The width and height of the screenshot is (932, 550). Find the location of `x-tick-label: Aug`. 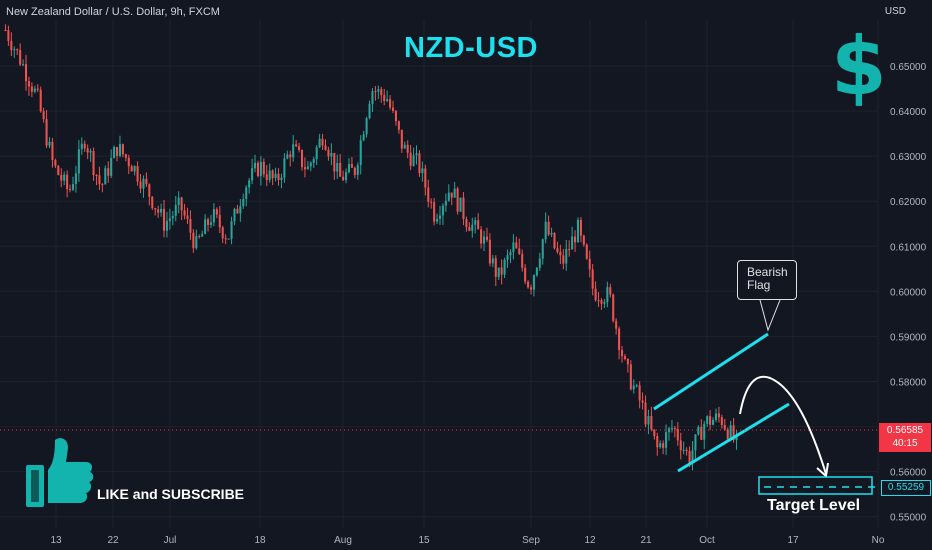

x-tick-label: Aug is located at coordinates (343, 540).